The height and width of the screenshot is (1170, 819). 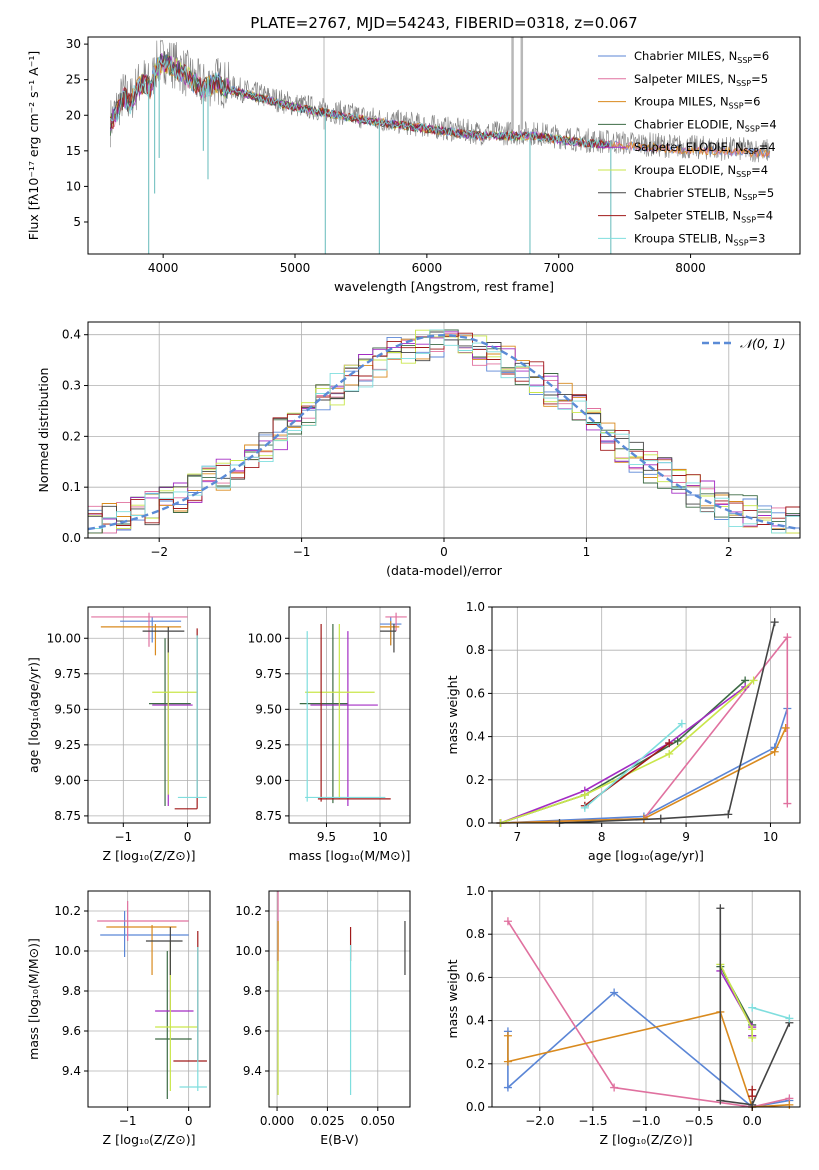 I want to click on model-spectrum-krou_stelib, so click(x=360, y=103).